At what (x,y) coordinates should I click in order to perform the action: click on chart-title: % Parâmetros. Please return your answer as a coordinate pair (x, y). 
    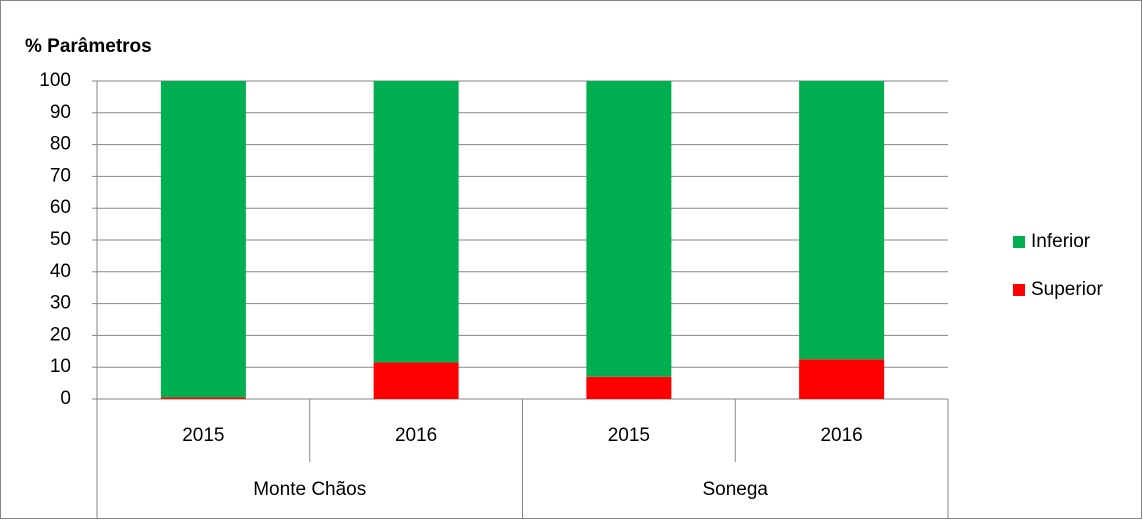
    Looking at the image, I should click on (88, 46).